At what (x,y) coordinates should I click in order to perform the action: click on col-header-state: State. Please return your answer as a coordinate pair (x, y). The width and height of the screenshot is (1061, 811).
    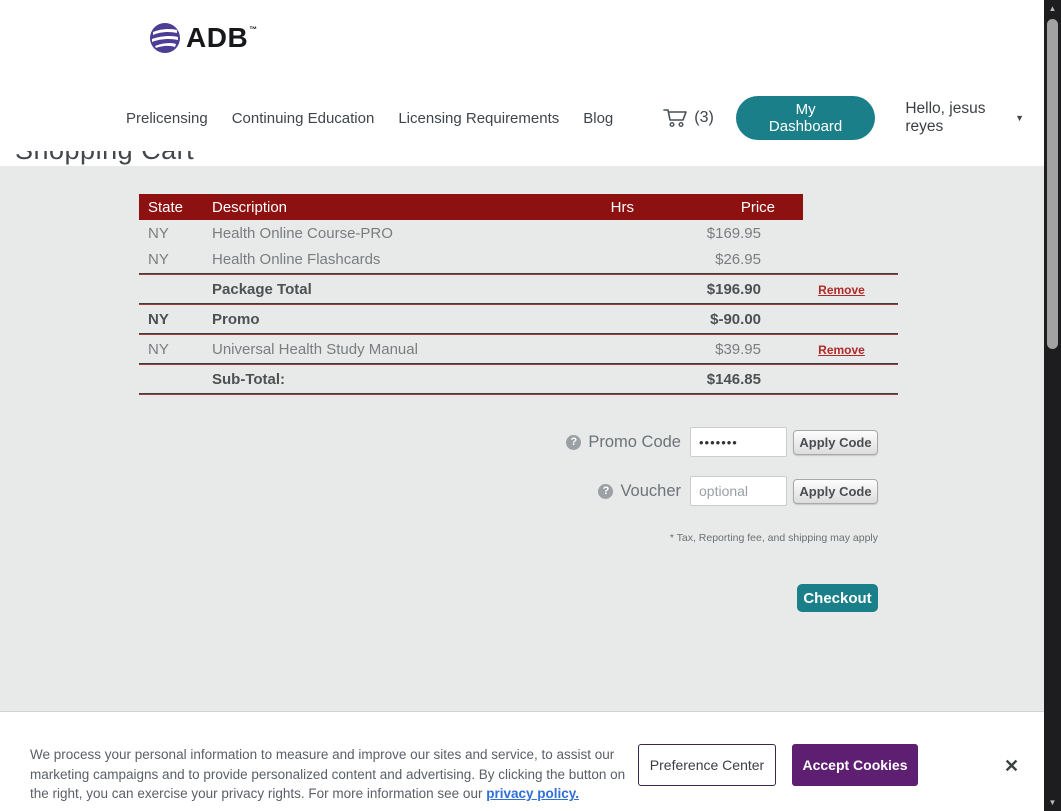
    Looking at the image, I should click on (166, 207).